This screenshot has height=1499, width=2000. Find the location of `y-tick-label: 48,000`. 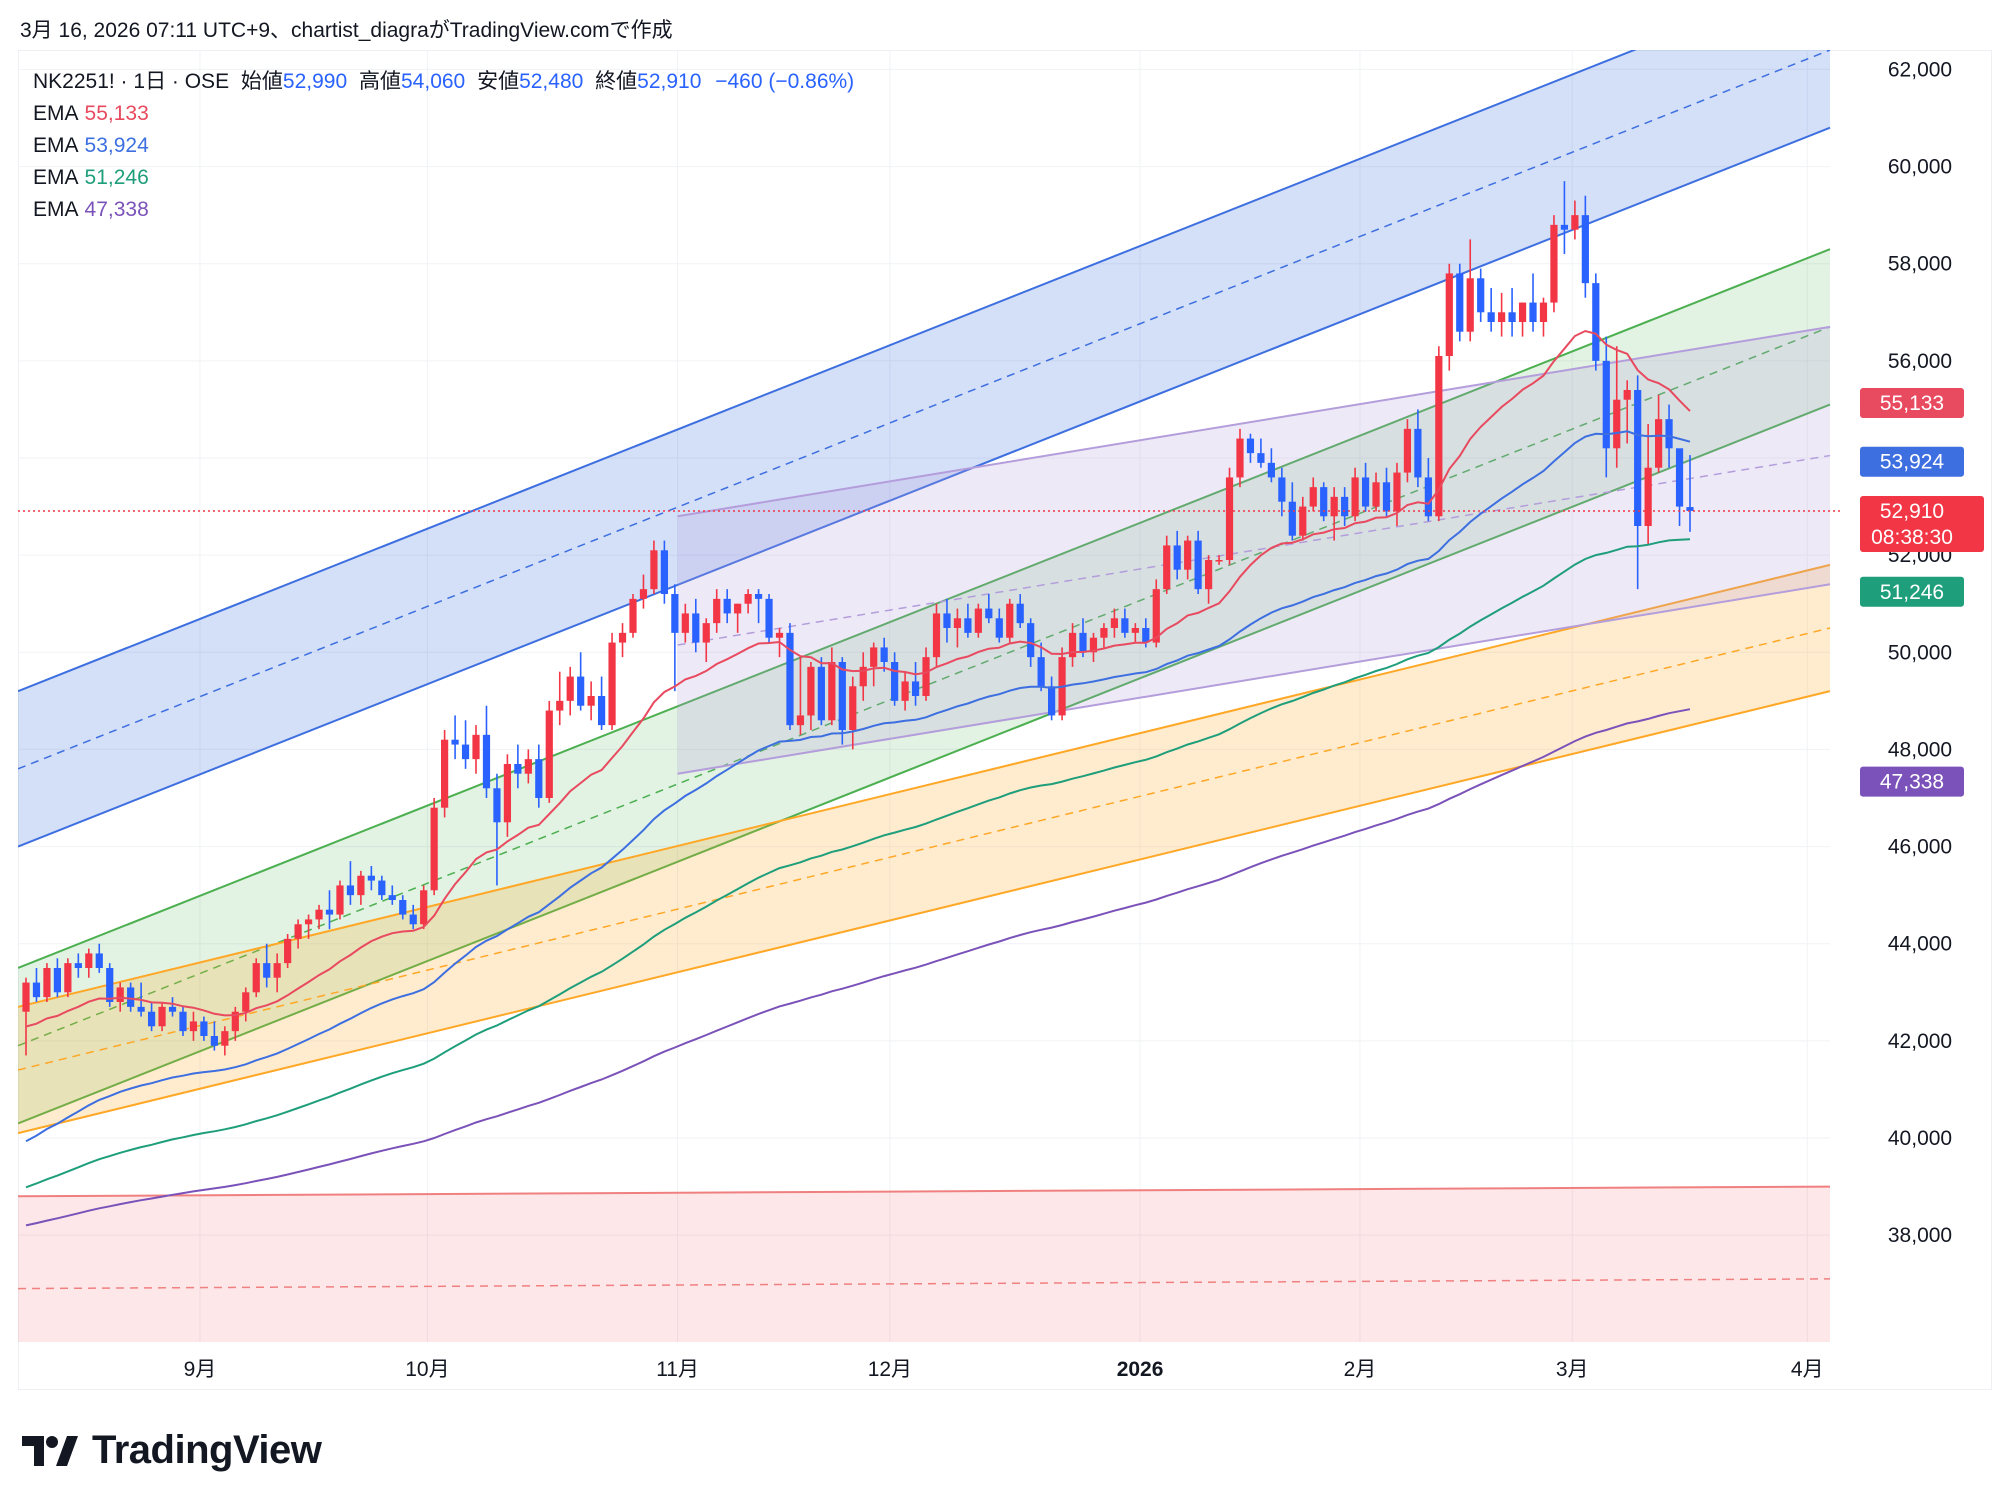

y-tick-label: 48,000 is located at coordinates (1920, 749).